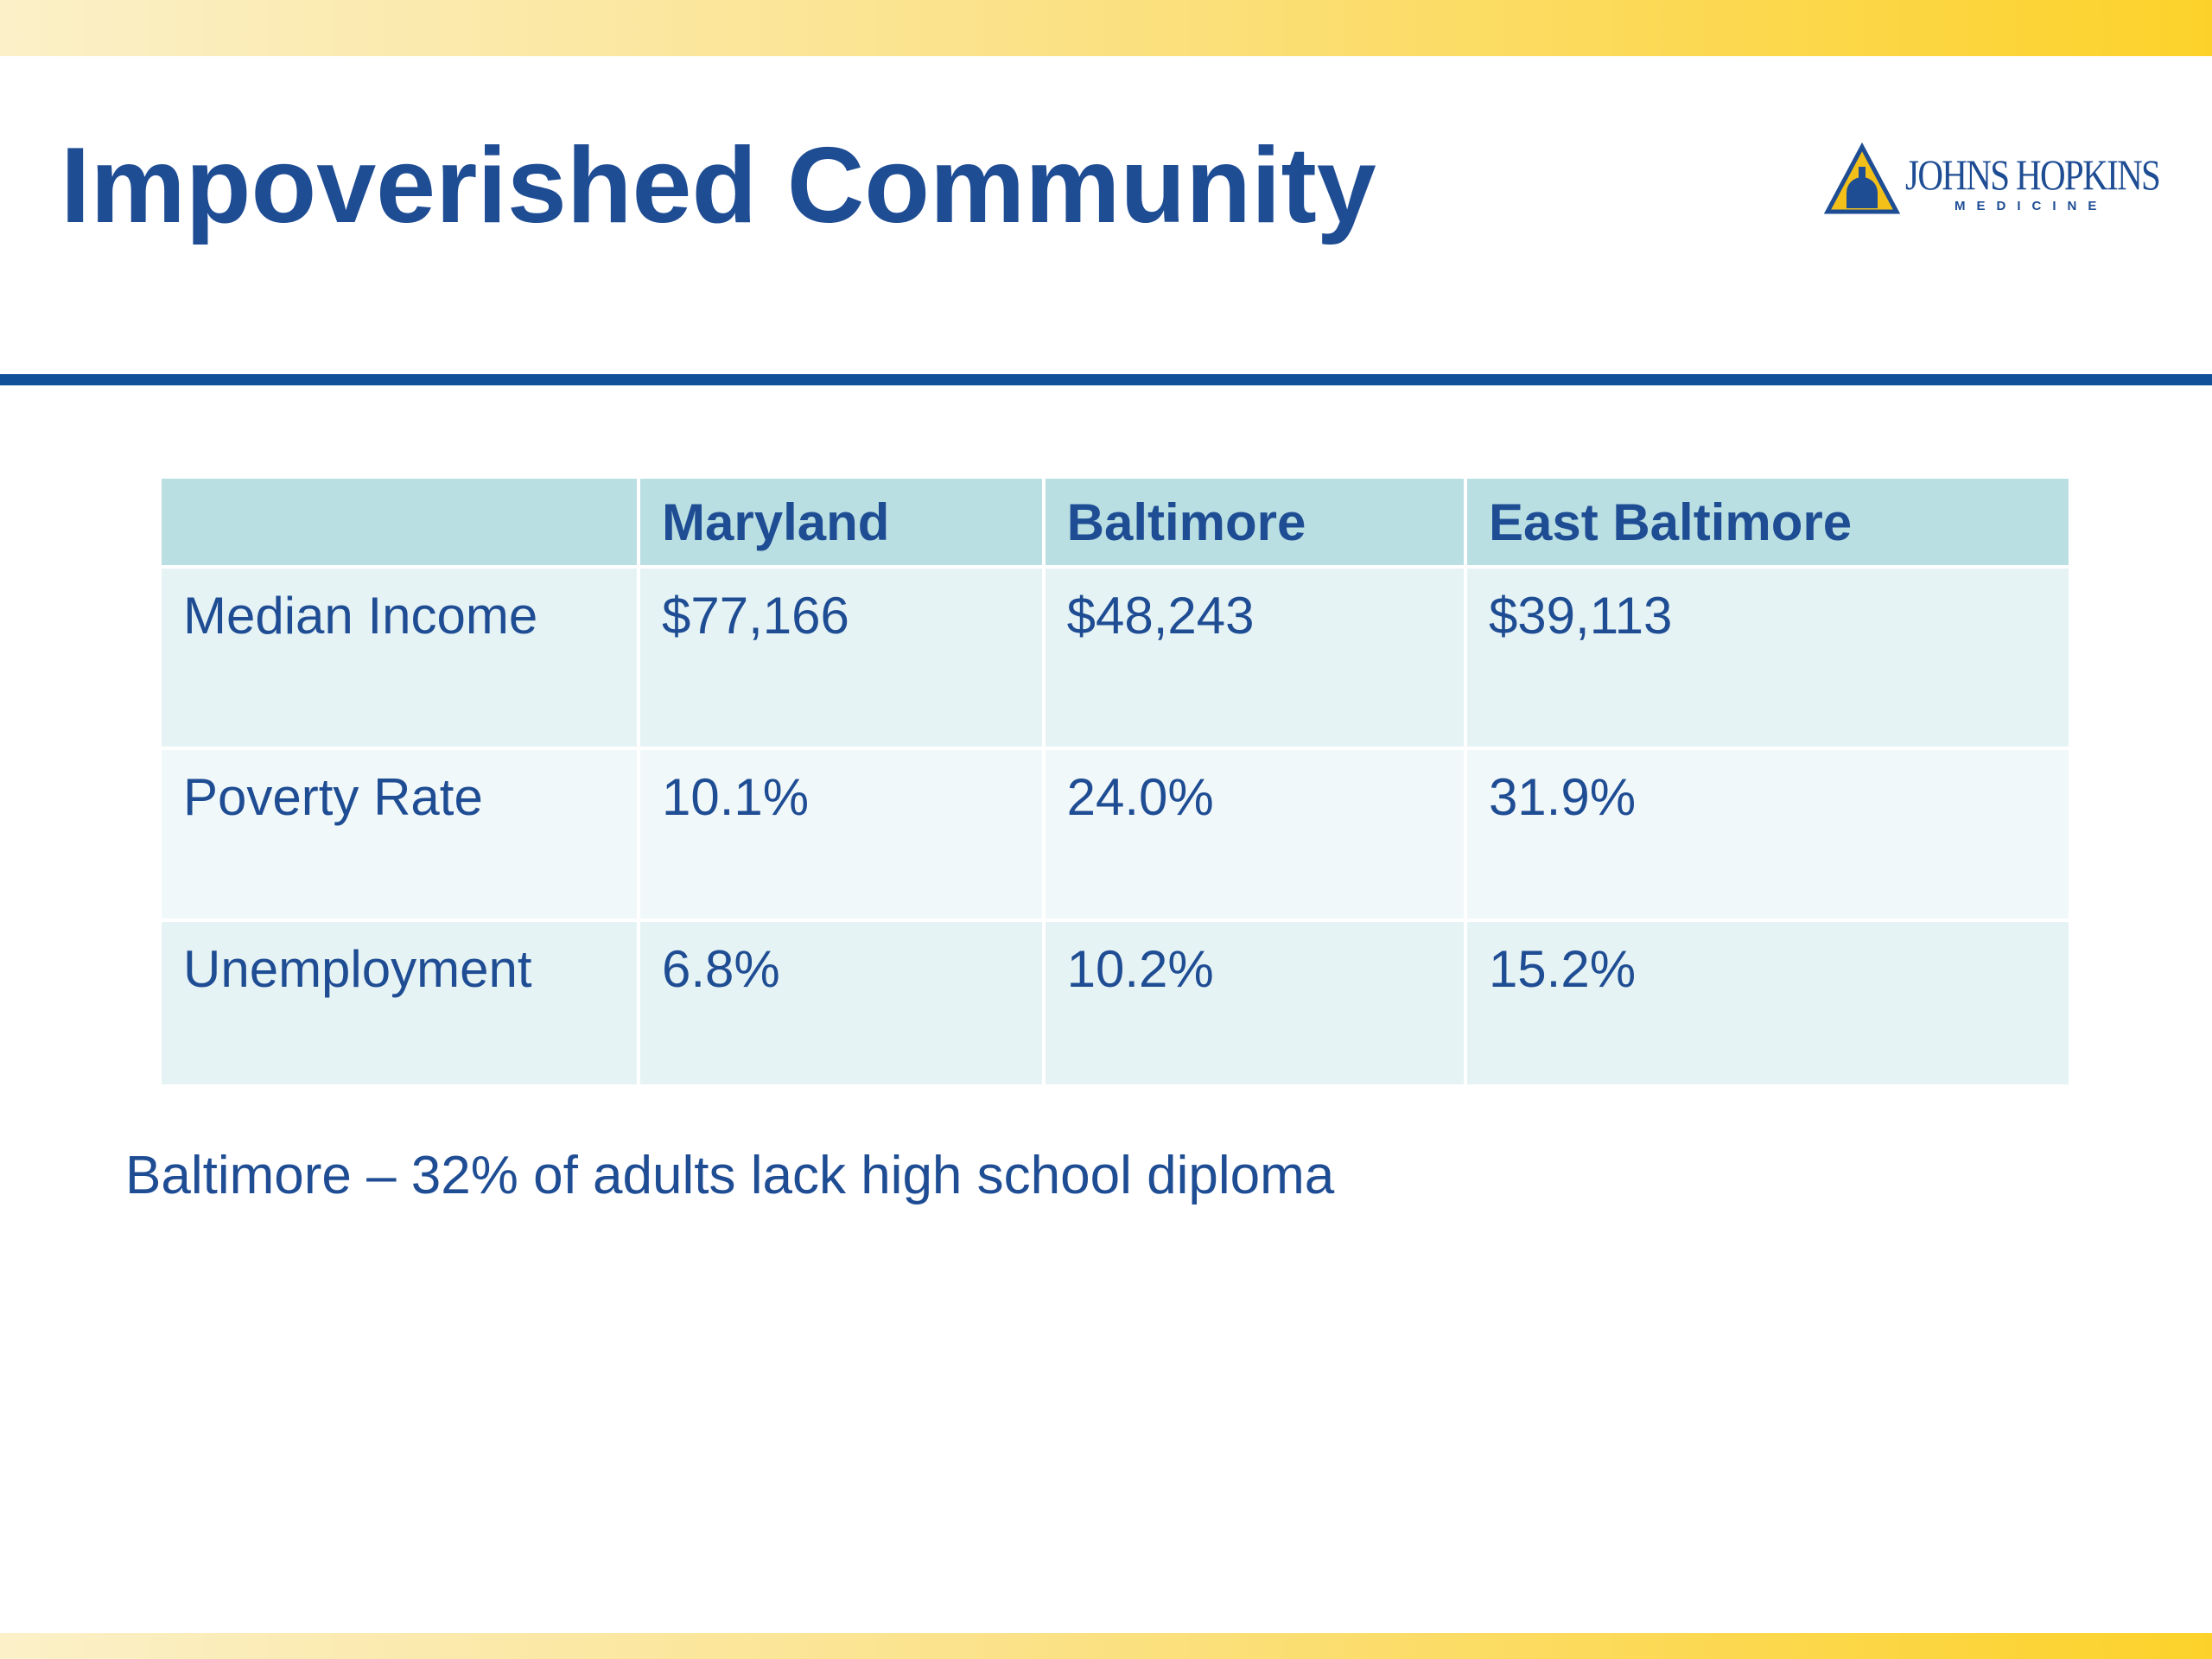 This screenshot has height=1659, width=2212. Describe the element at coordinates (399, 657) in the screenshot. I see `row-label: Median Income` at that location.